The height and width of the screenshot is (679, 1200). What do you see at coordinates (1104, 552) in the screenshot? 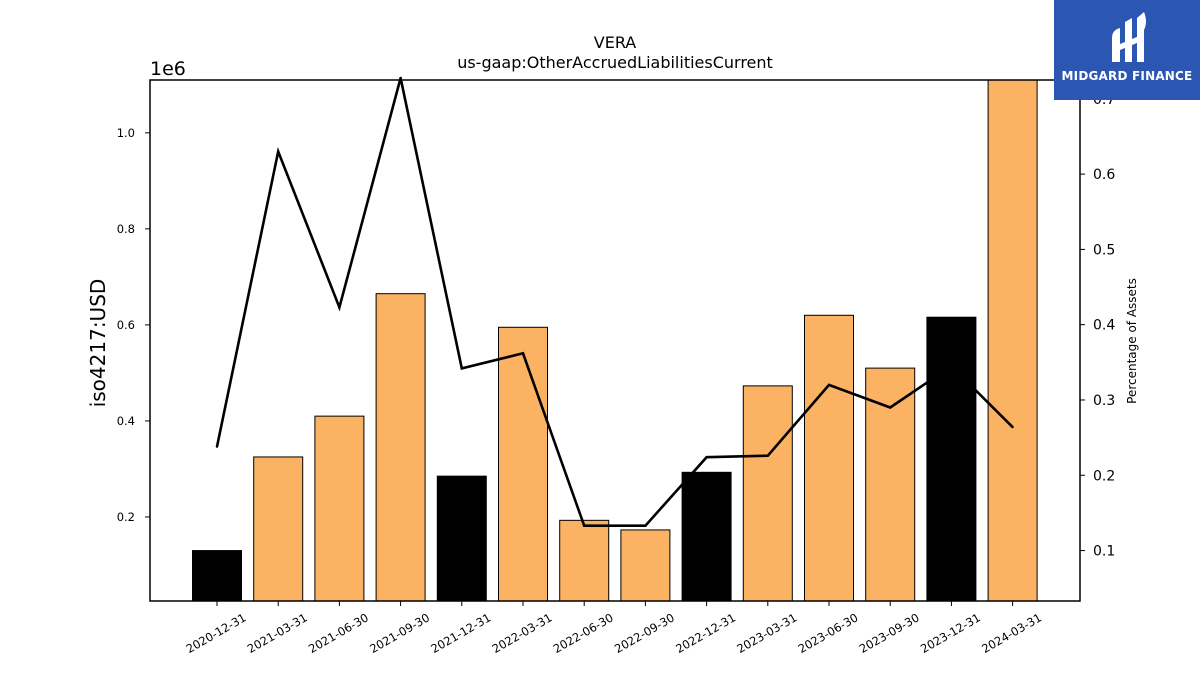
I see `y2-tick-label: 0.1` at bounding box center [1104, 552].